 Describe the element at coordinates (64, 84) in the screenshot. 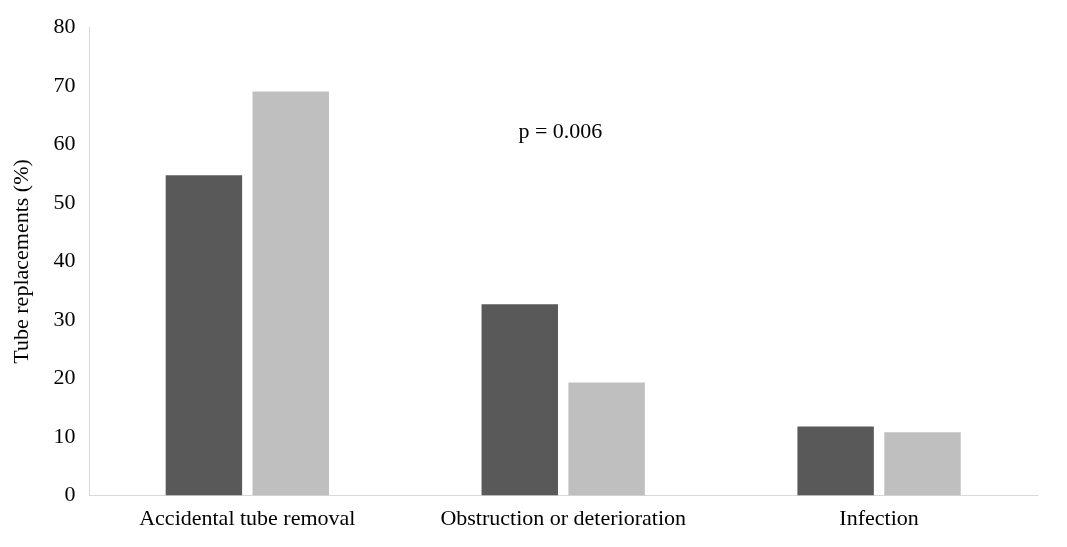

I see `y-tick-label: 70` at that location.